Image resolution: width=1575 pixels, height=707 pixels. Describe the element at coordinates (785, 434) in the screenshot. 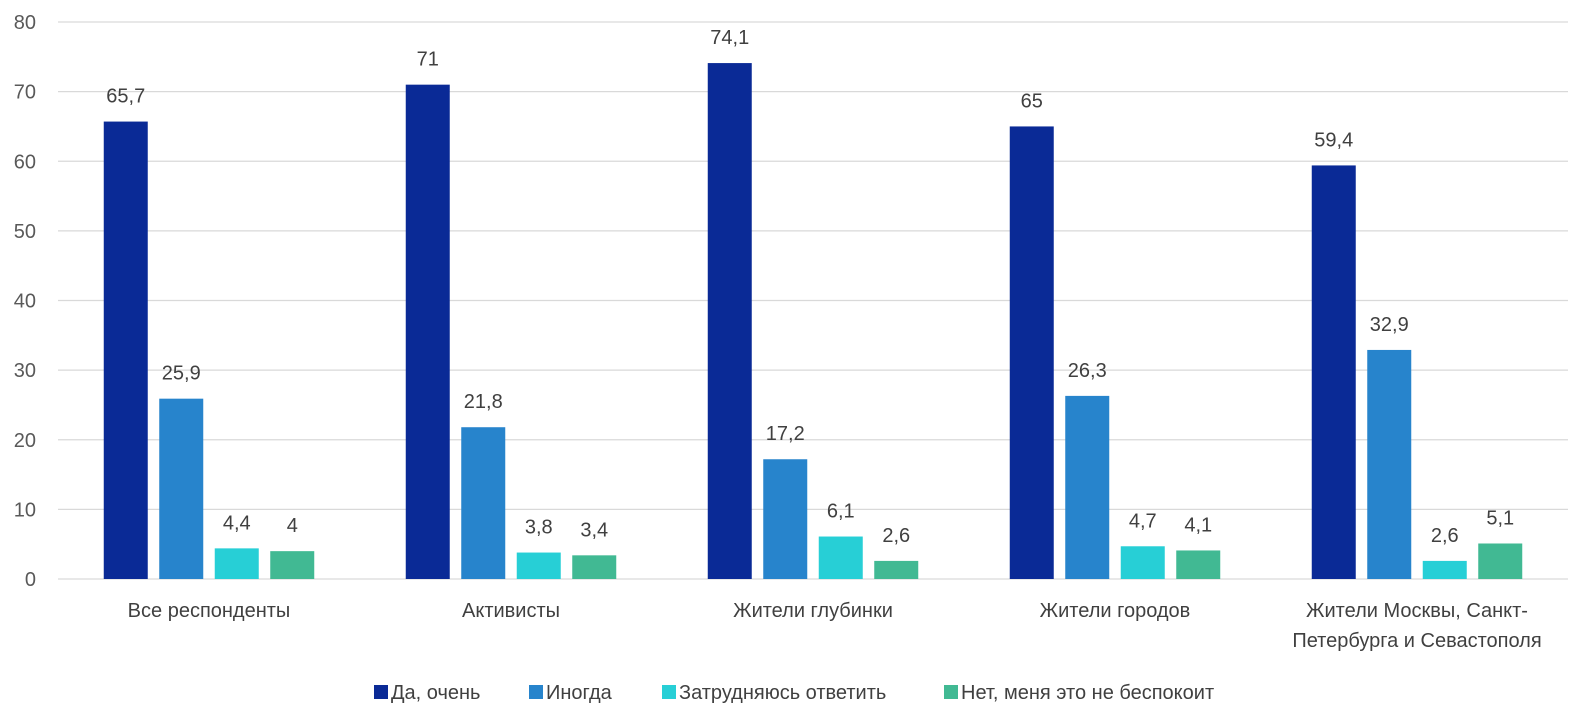

I see `data-label: 17,2` at that location.